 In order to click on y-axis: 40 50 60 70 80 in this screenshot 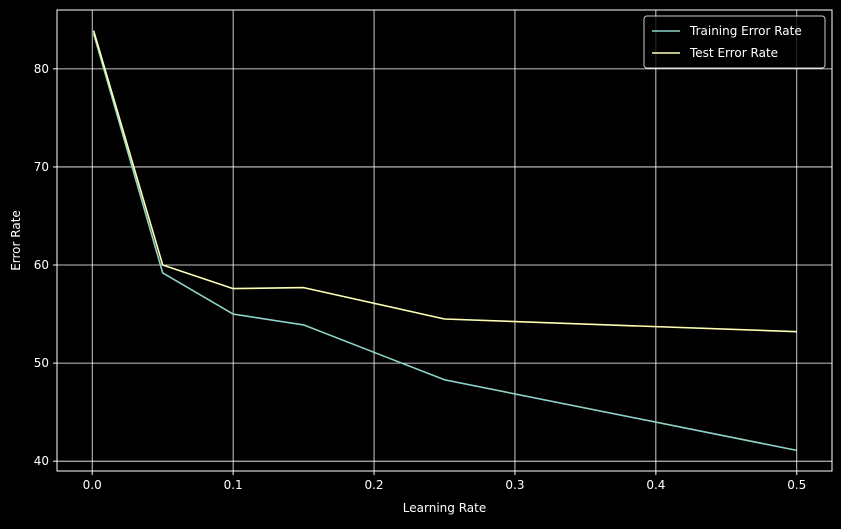, I will do `click(45, 265)`.